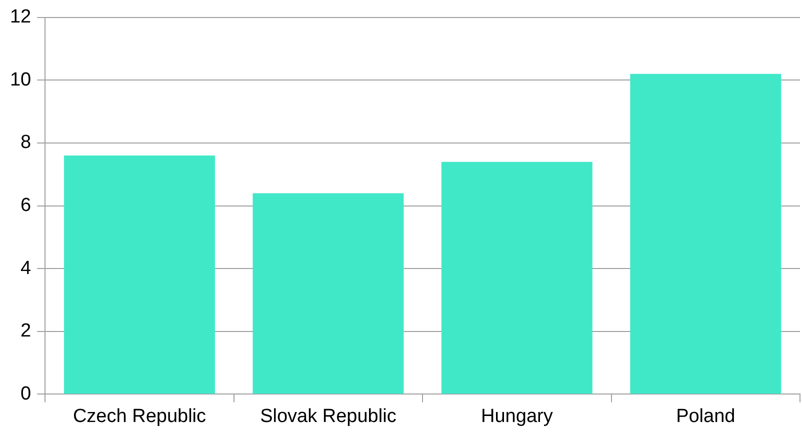 The width and height of the screenshot is (802, 435). I want to click on y-tick-label: 8, so click(26, 143).